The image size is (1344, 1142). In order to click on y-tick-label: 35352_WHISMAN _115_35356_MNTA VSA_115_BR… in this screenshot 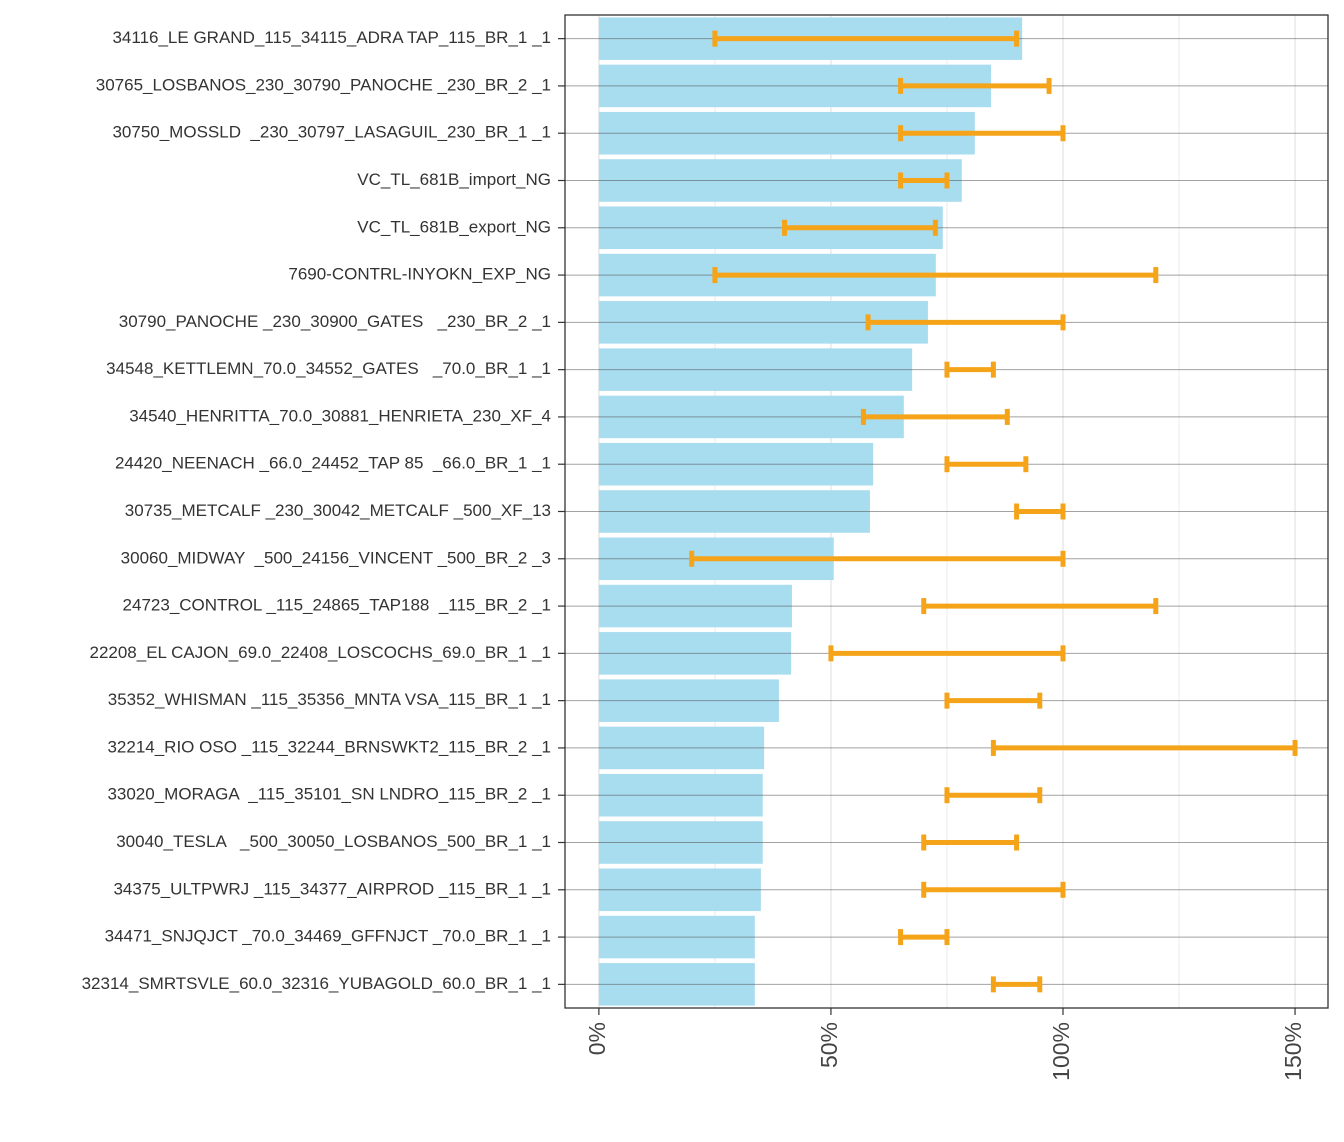, I will do `click(329, 699)`.